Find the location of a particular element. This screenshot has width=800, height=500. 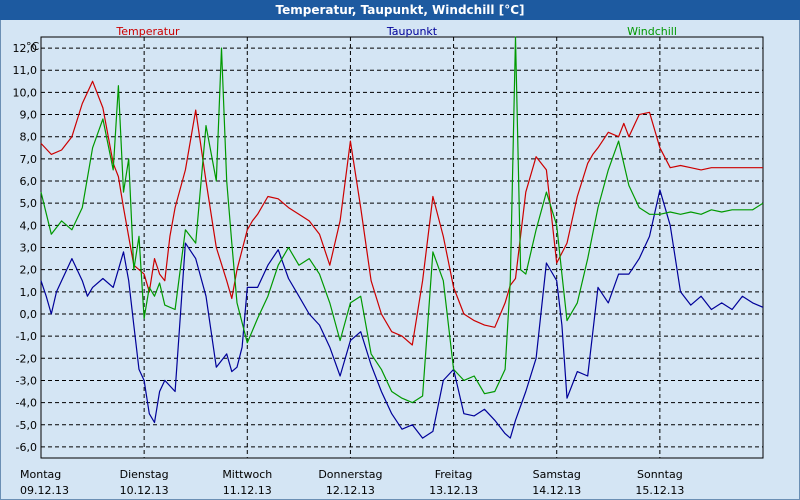

y-tick-label: 0,0 is located at coordinates (29, 314).